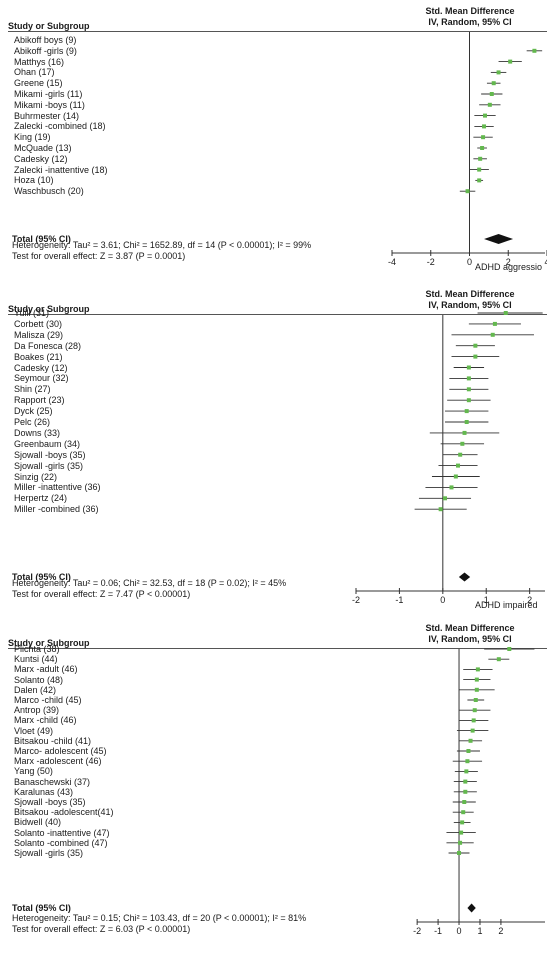 The image size is (547, 961). I want to click on study-label: Hoza (10), so click(34, 180).